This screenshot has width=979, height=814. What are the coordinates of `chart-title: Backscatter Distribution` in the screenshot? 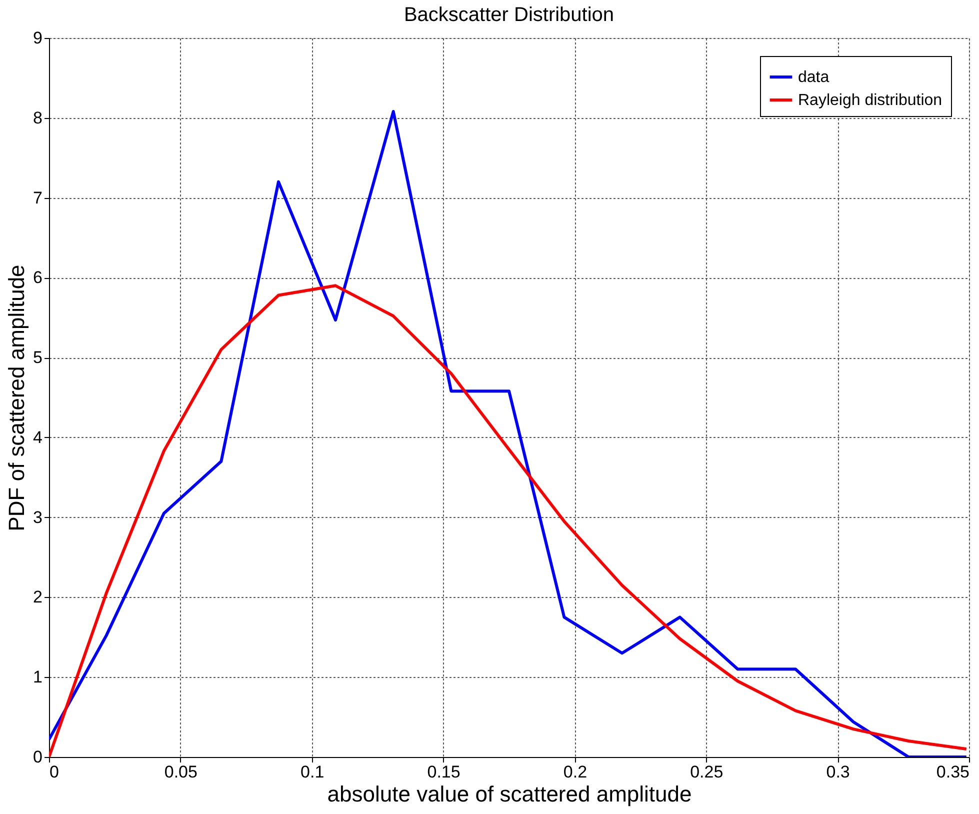 It's located at (509, 15).